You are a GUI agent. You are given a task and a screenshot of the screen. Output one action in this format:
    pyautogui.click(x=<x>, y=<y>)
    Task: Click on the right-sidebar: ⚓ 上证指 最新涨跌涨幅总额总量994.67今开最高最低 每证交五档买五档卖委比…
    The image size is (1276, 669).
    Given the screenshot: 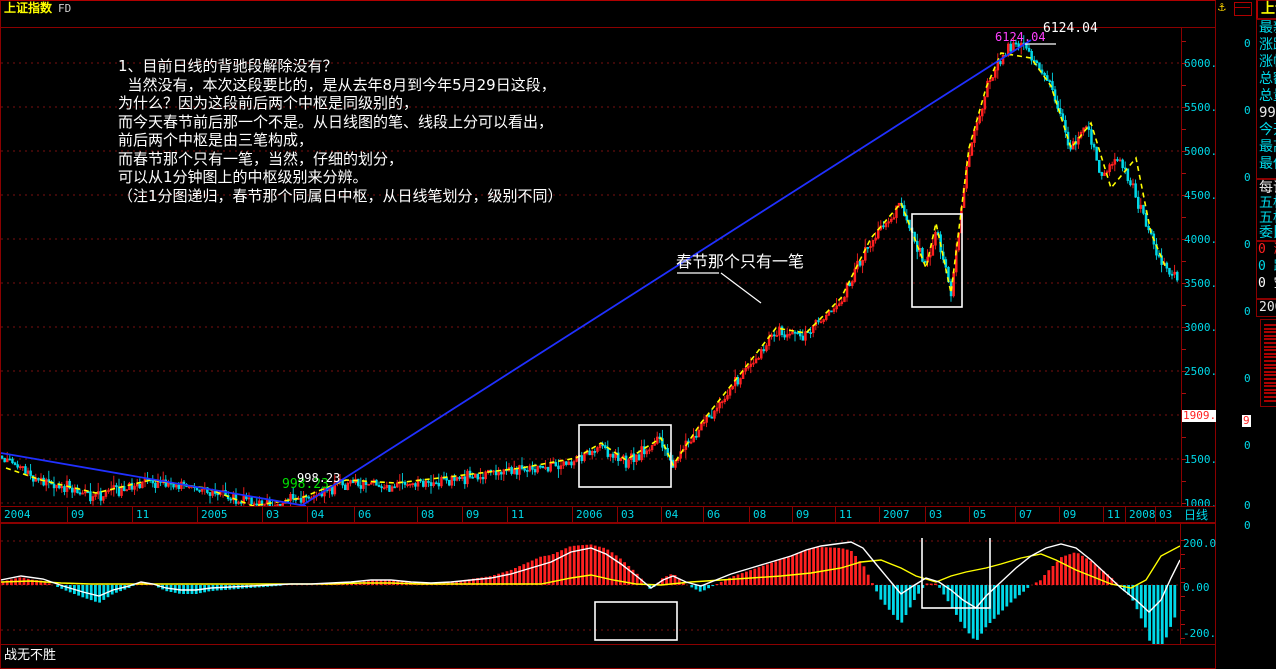 What is the action you would take?
    pyautogui.click(x=1246, y=334)
    